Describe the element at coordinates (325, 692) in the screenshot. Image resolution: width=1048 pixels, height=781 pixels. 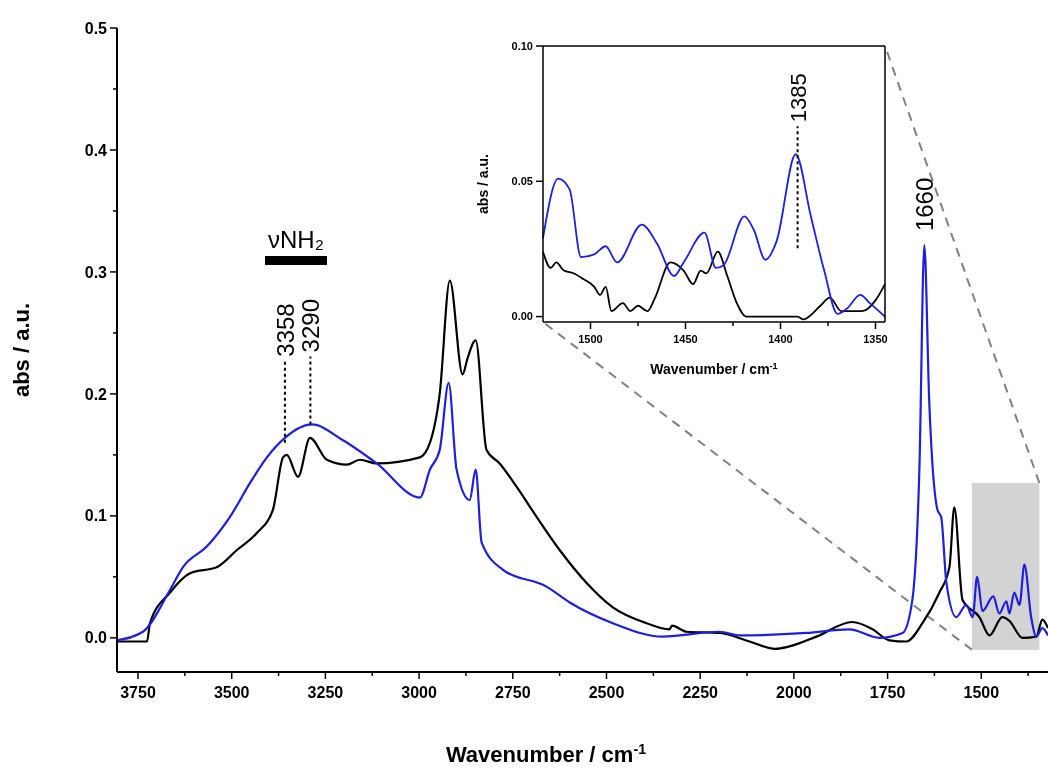
I see `x-tick-label: 3250` at that location.